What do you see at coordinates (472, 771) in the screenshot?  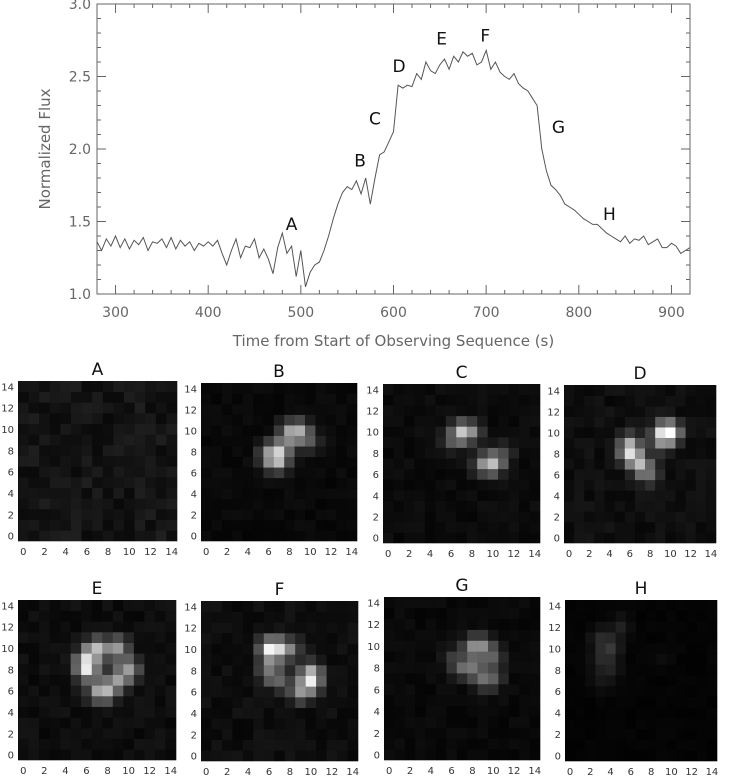 I see `panel-x-tick-label: 8` at bounding box center [472, 771].